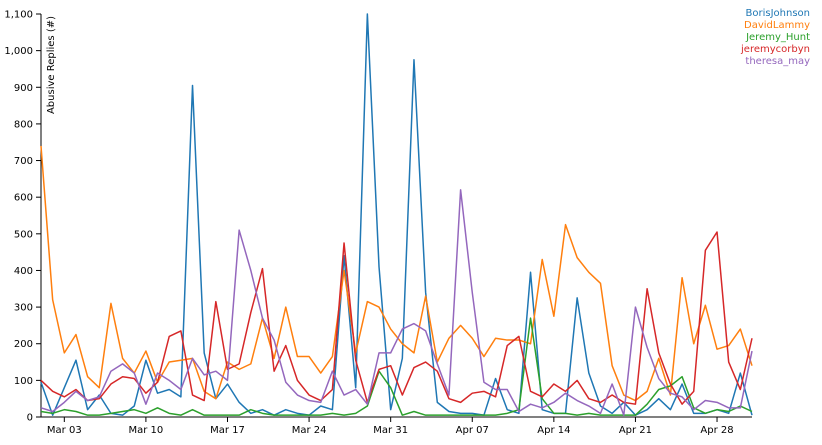 This screenshot has width=822, height=445. Describe the element at coordinates (23, 88) in the screenshot. I see `y-tick-label: 900` at that location.